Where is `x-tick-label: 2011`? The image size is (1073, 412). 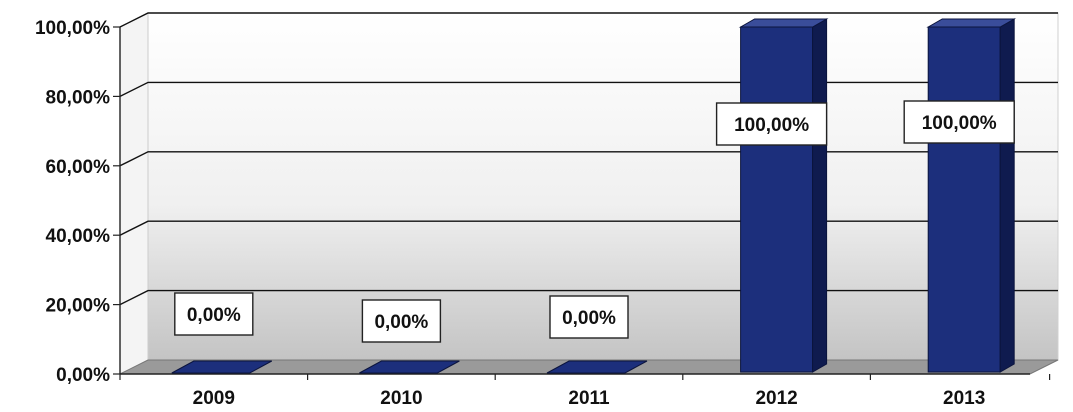 x-tick-label: 2011 is located at coordinates (589, 398).